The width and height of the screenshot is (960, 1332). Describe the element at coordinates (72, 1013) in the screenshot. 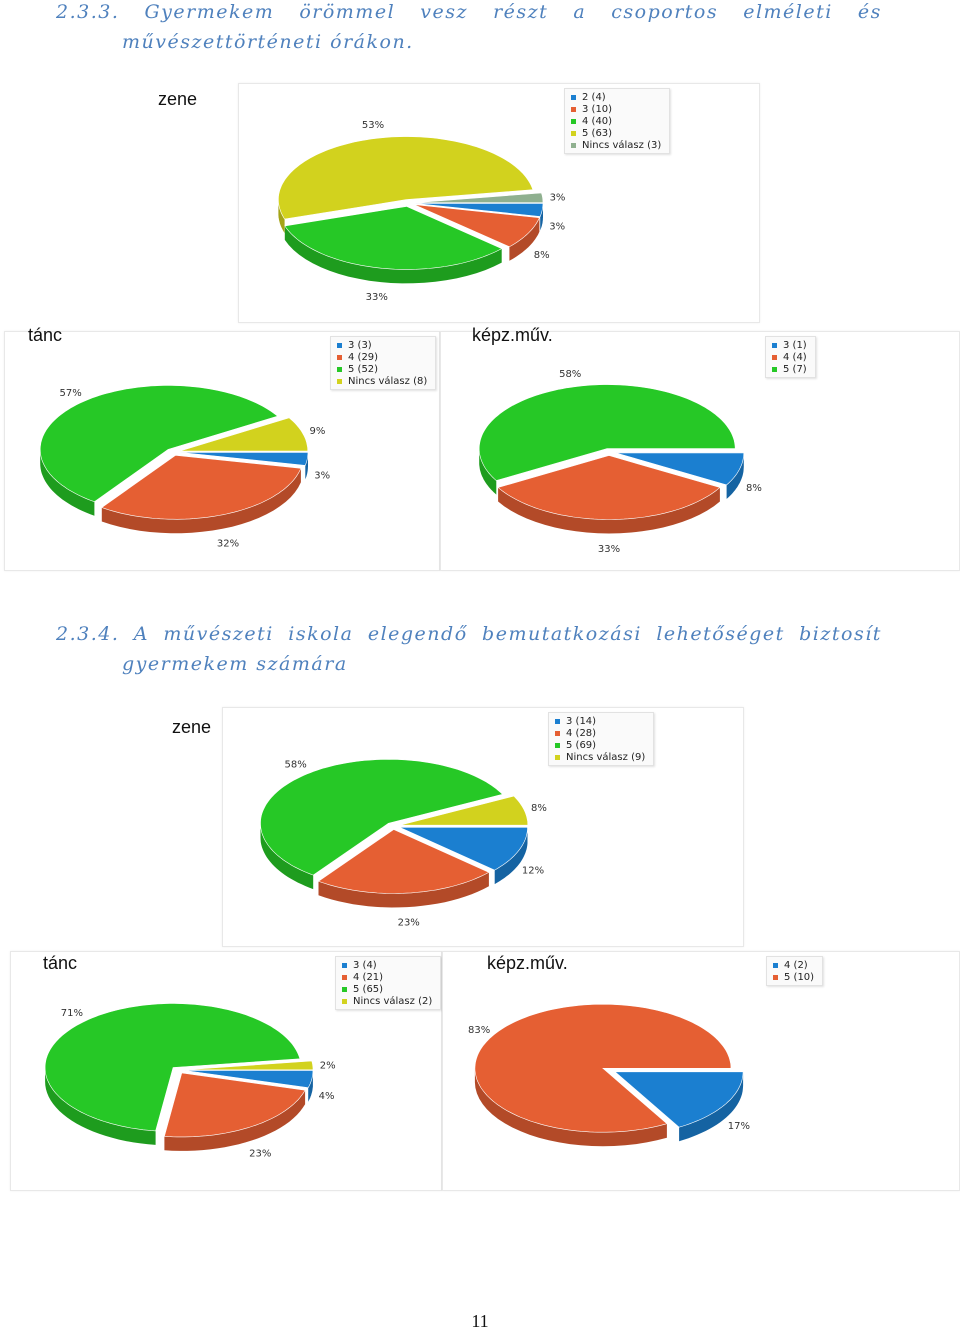

I see `pie-pct-label: 71%` at that location.